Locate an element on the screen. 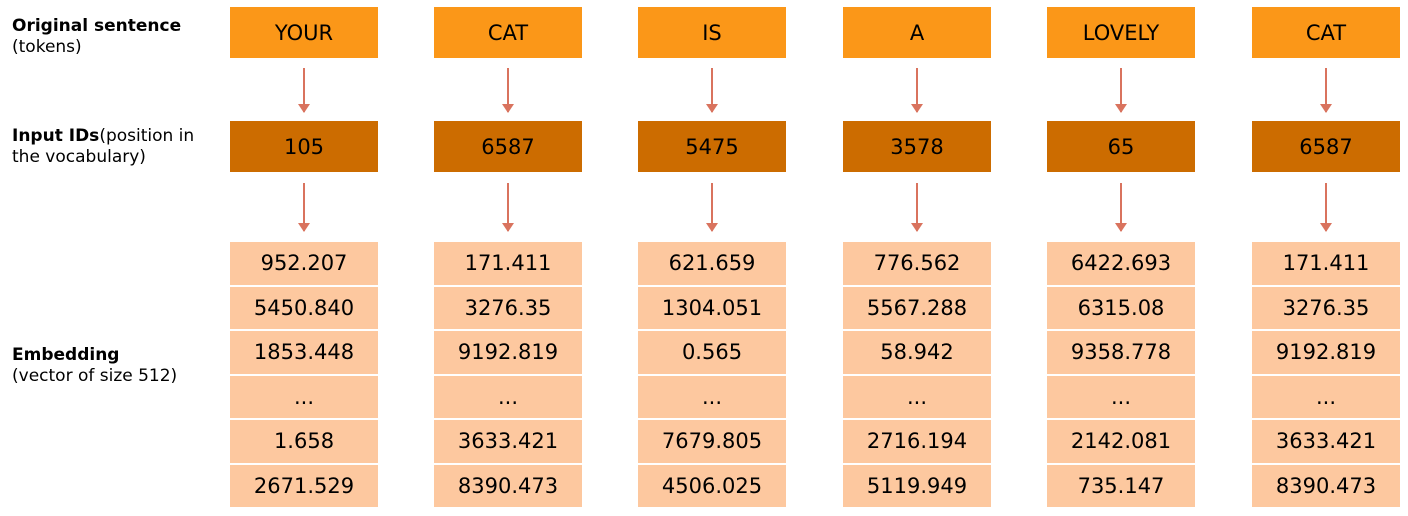 The height and width of the screenshot is (516, 1408). embedding-value: 0.565 is located at coordinates (712, 352).